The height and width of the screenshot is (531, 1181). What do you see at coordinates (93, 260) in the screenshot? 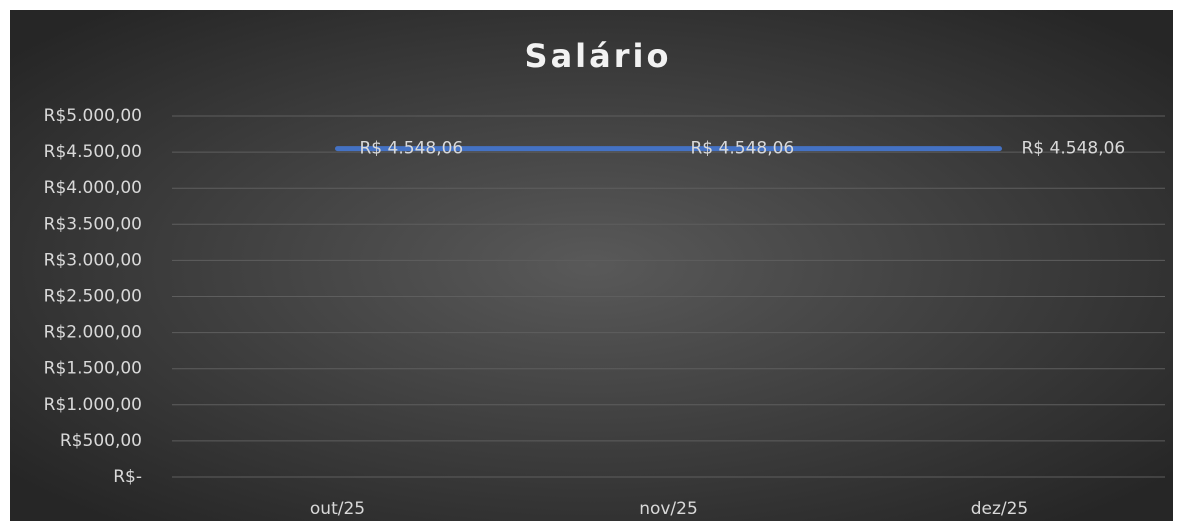
I see `y-tick-label: R$3.000,00` at bounding box center [93, 260].